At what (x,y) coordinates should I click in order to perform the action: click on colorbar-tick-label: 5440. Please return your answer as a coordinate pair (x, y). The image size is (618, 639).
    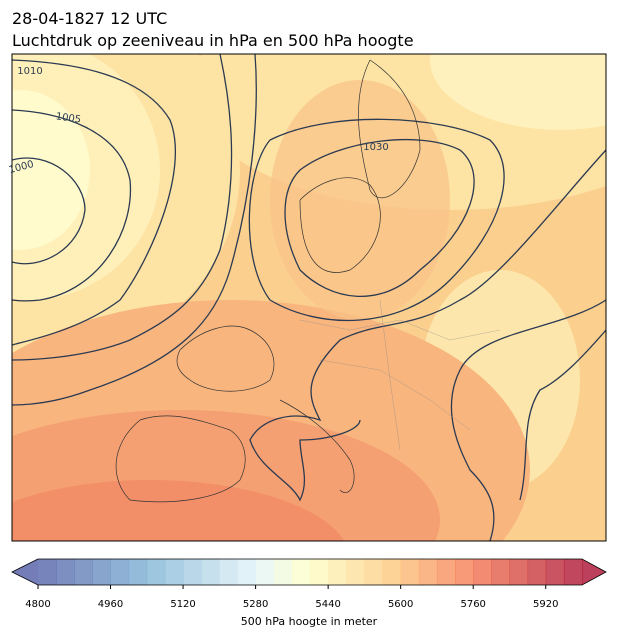
    Looking at the image, I should click on (327, 604).